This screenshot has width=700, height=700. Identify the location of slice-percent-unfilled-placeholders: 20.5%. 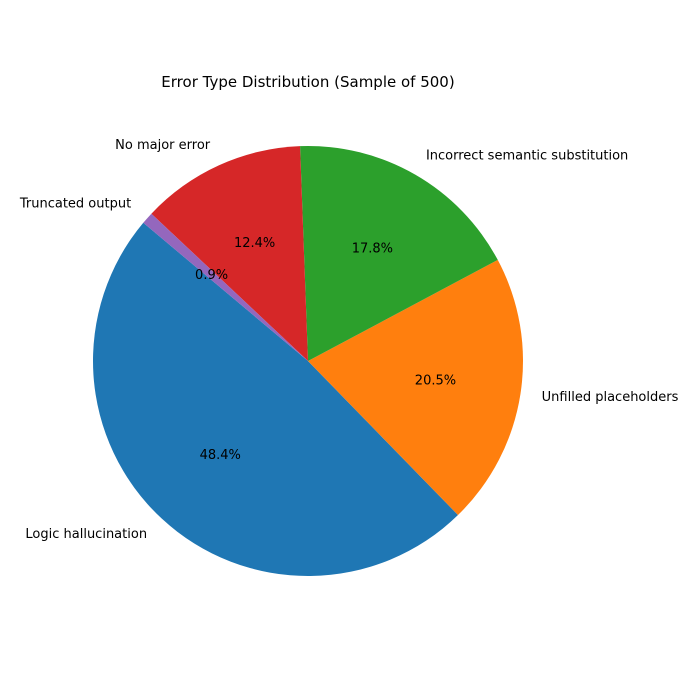
(435, 380).